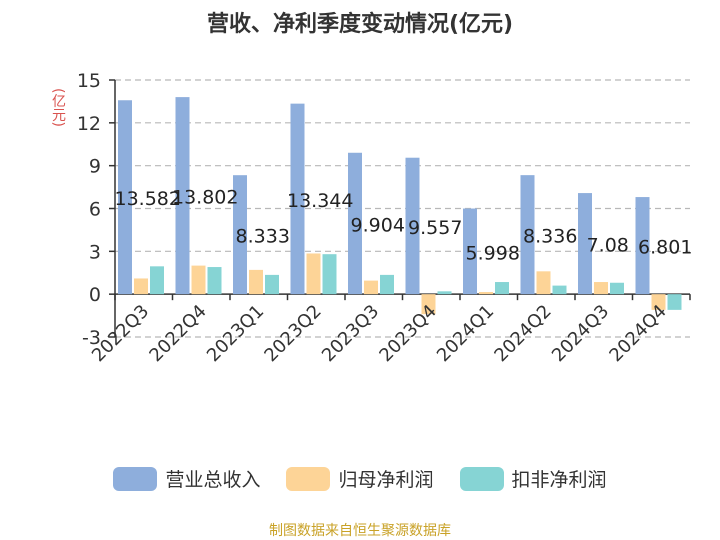 This screenshot has width=720, height=540. I want to click on y-tick-label: 6, so click(95, 210).